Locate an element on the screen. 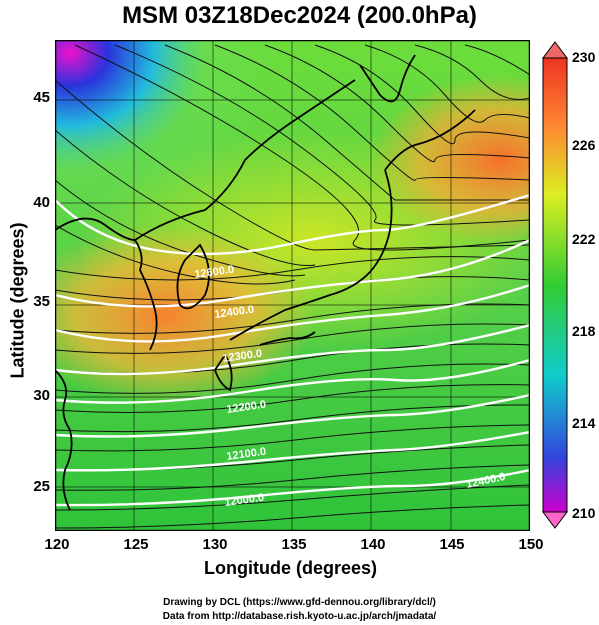 Image resolution: width=599 pixels, height=625 pixels. y-tick-45: 45 is located at coordinates (41, 97).